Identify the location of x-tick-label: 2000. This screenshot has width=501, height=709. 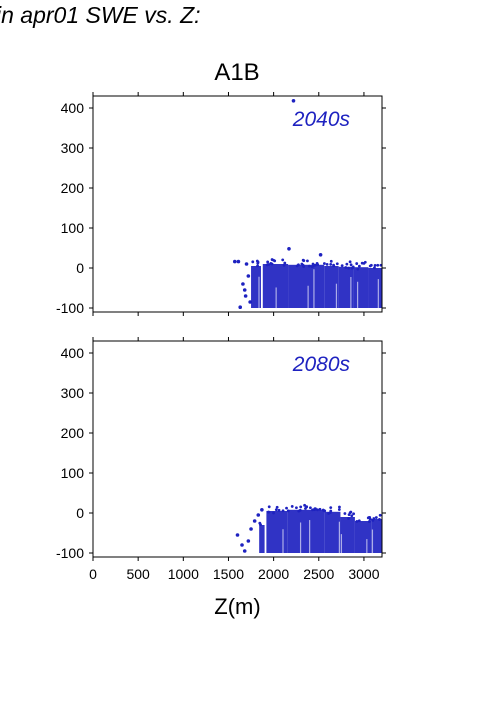
(273, 574).